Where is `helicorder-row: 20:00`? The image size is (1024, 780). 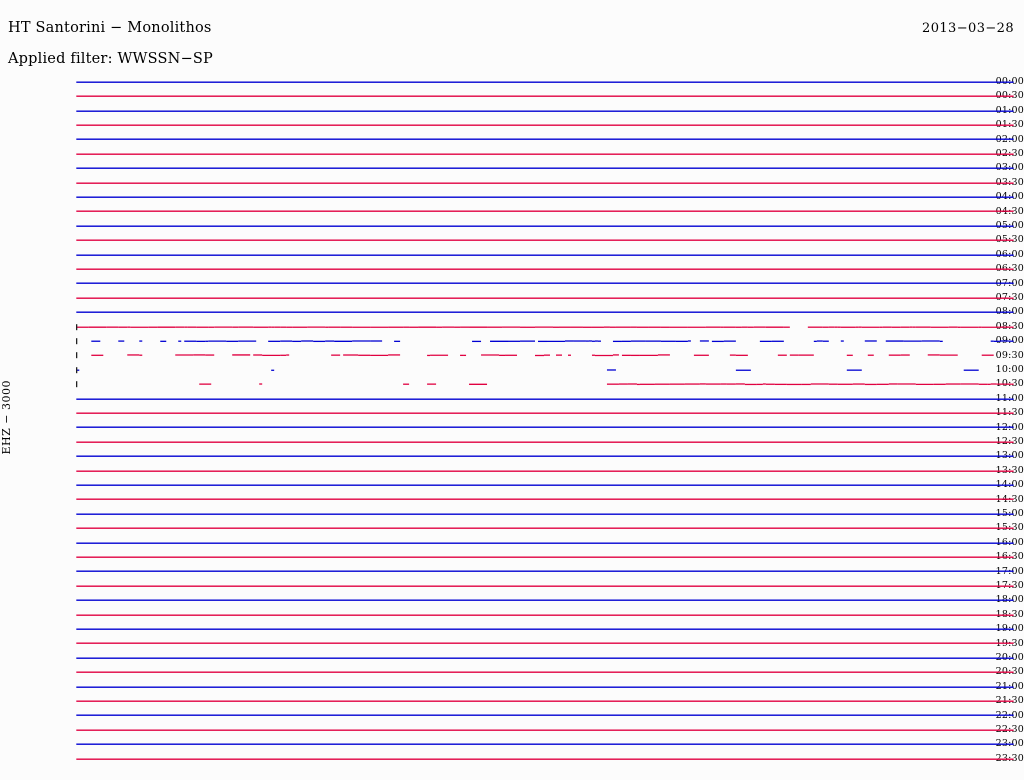
helicorder-row: 20:00 is located at coordinates (512, 658).